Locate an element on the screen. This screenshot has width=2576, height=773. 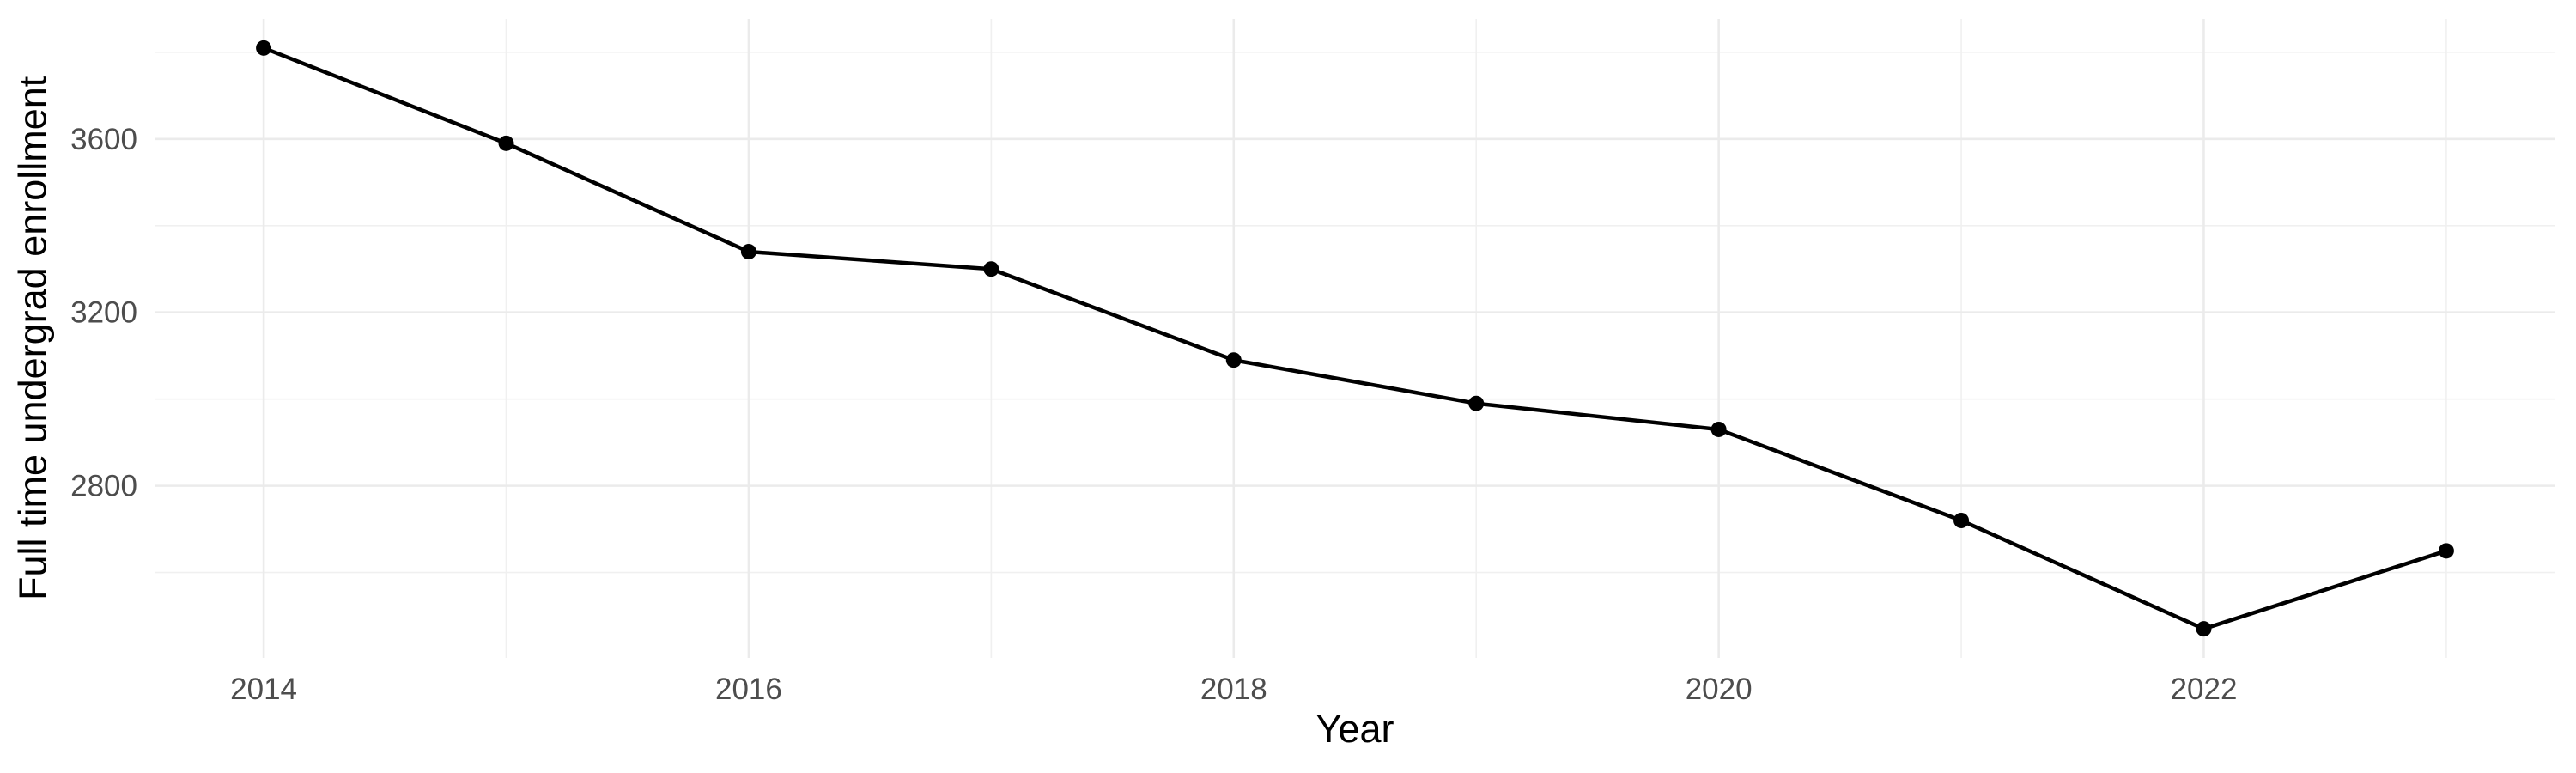
x-tick-label: 2016 is located at coordinates (748, 689).